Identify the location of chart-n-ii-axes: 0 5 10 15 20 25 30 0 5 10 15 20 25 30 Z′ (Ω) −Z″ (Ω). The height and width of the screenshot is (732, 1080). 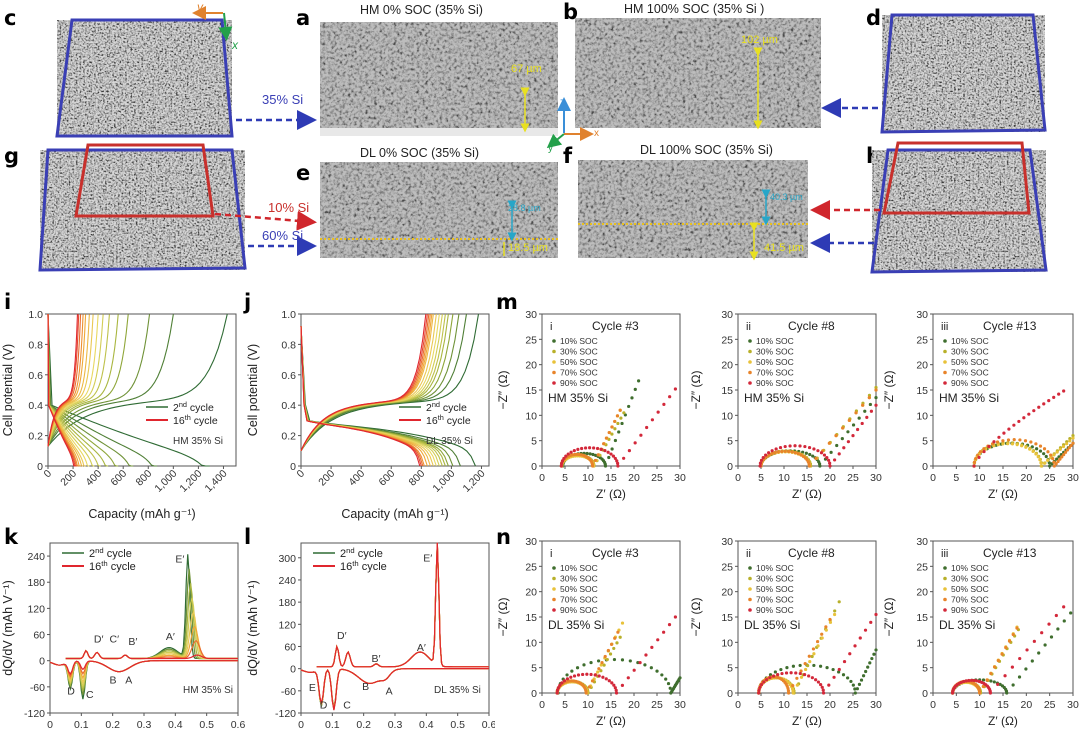
(786, 632).